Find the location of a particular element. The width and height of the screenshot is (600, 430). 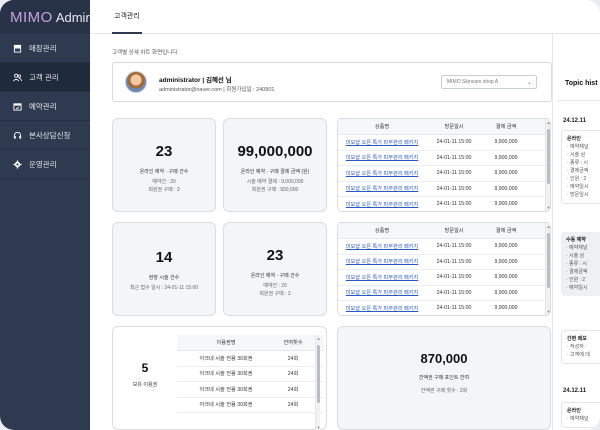

column-header: 상품명 is located at coordinates (382, 231).